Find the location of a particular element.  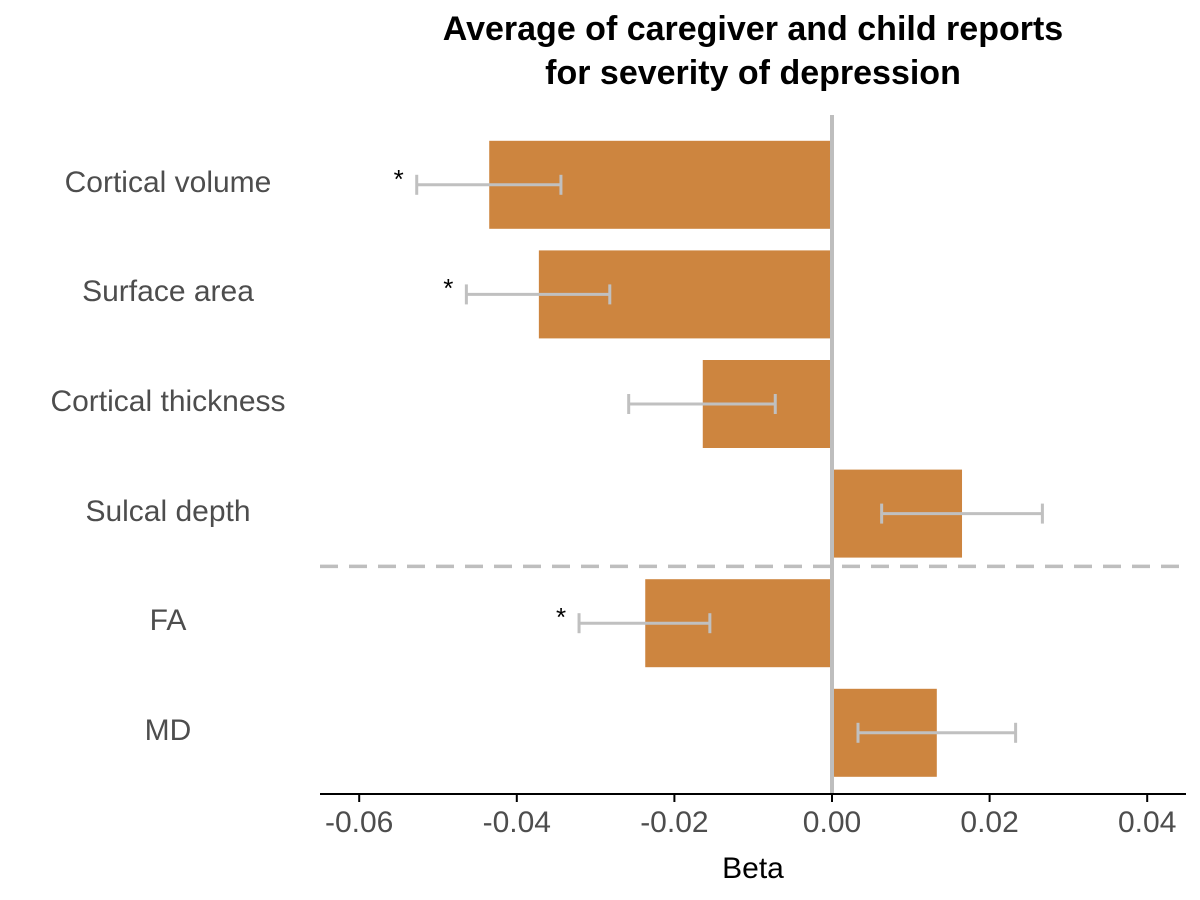

y-category-label: Cortical thickness is located at coordinates (168, 401).